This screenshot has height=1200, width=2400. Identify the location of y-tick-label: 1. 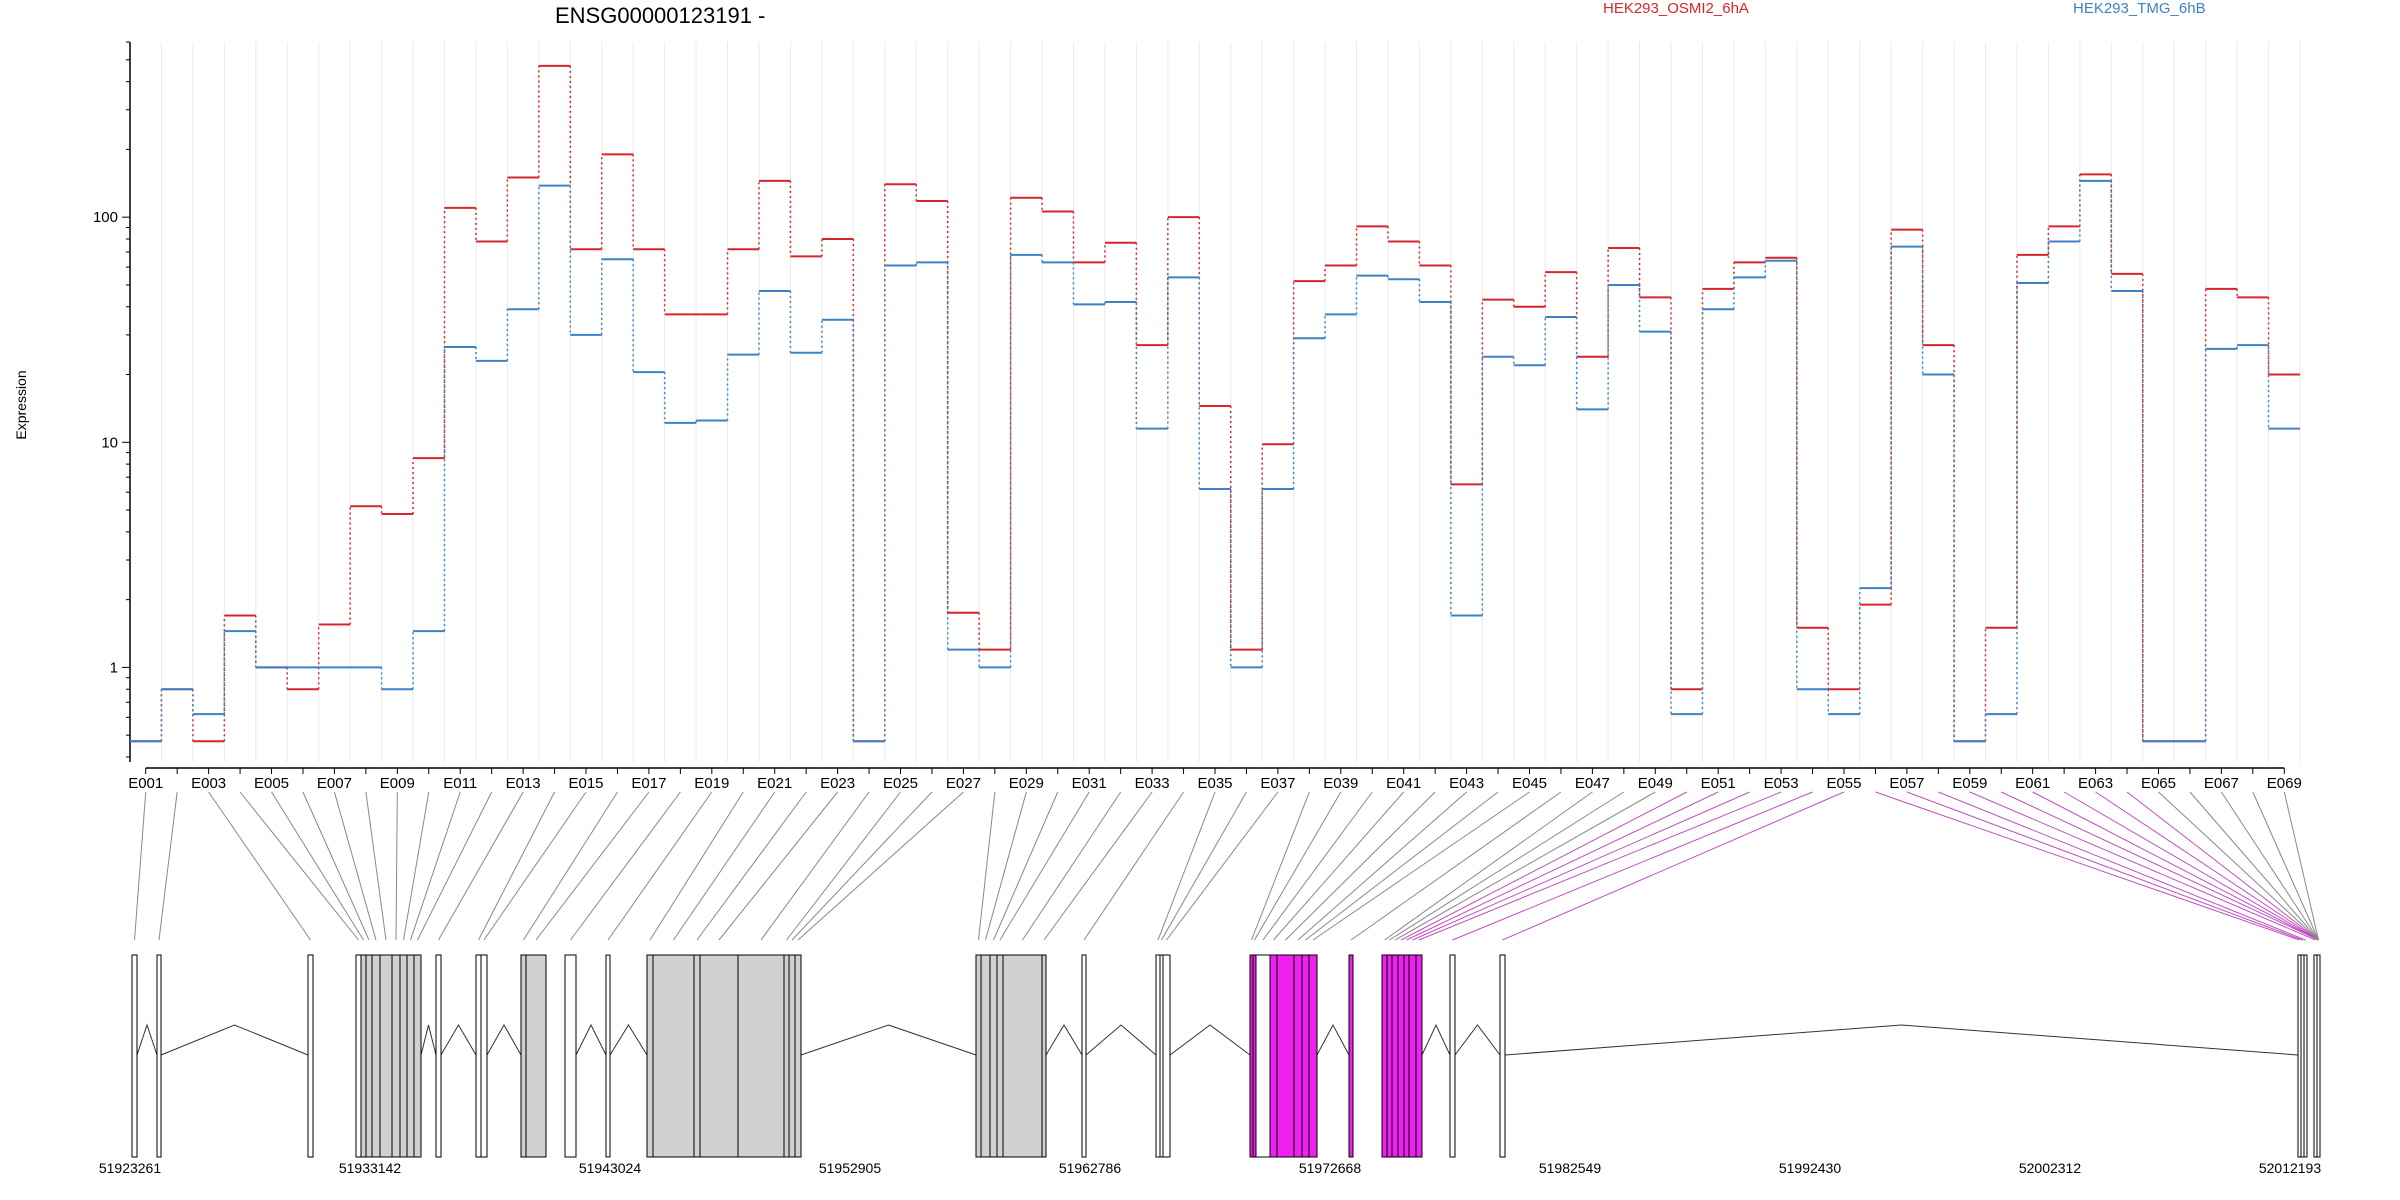
(114, 667).